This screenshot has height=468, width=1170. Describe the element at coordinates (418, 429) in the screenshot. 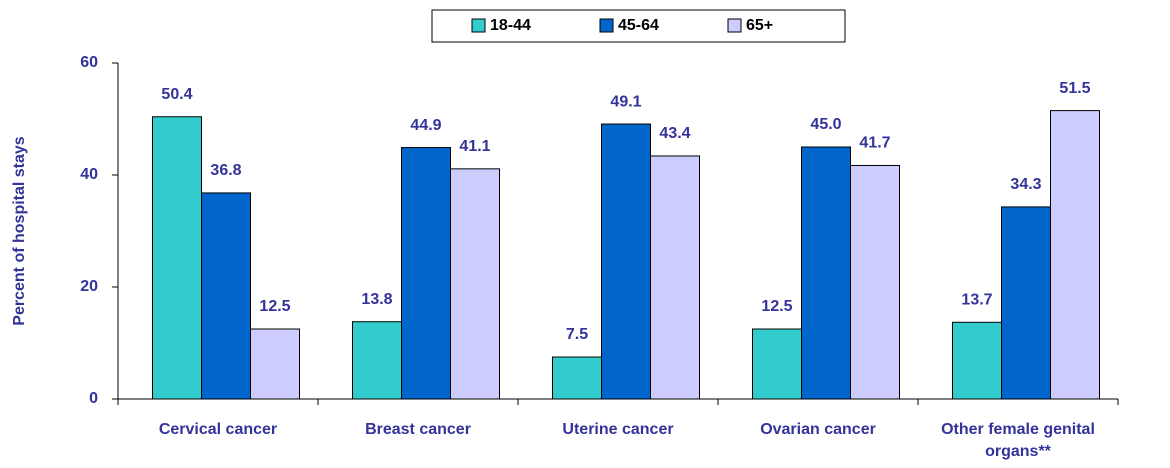

I see `x-tick-label: Breast cancer` at that location.